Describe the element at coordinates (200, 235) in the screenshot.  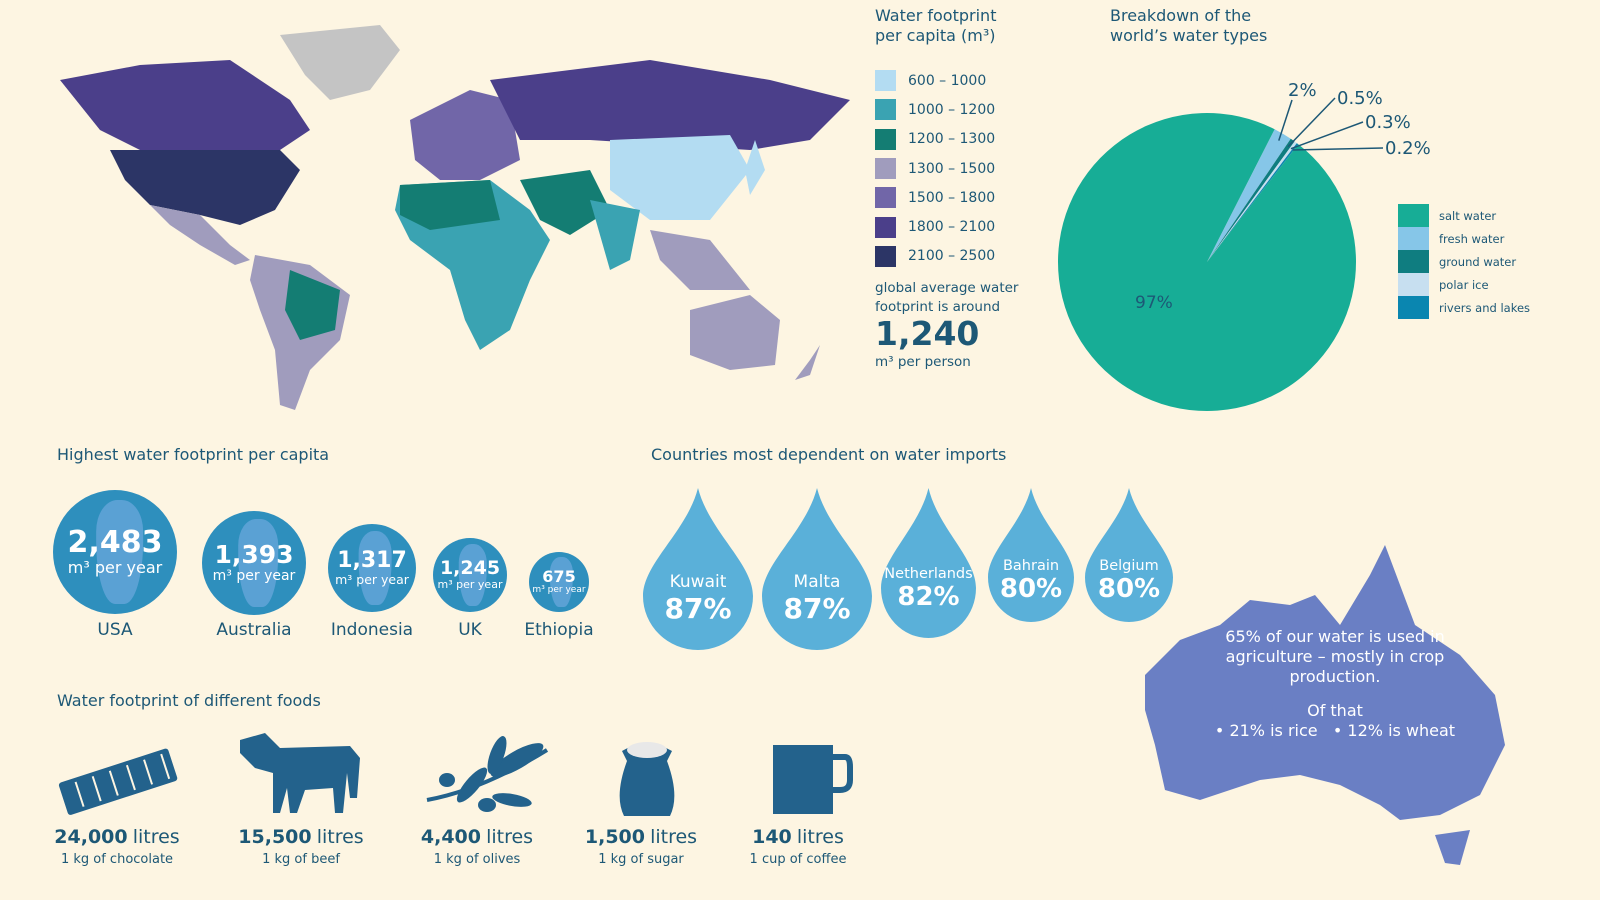
I see `mexico-central-america` at that location.